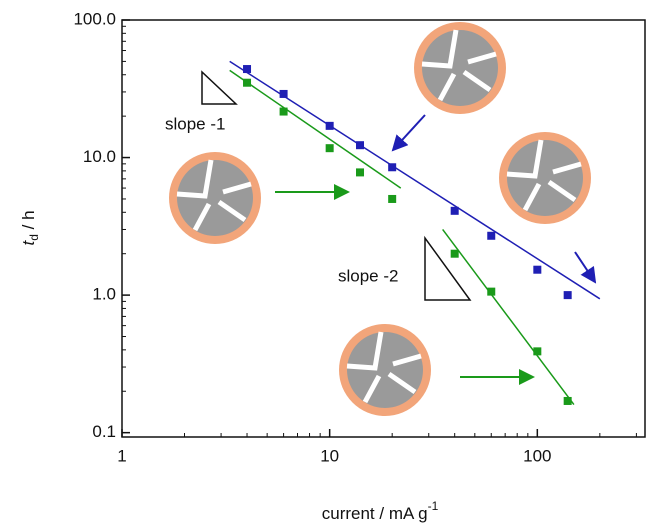  Describe the element at coordinates (104, 294) in the screenshot. I see `y-tick-label: 1.0` at that location.